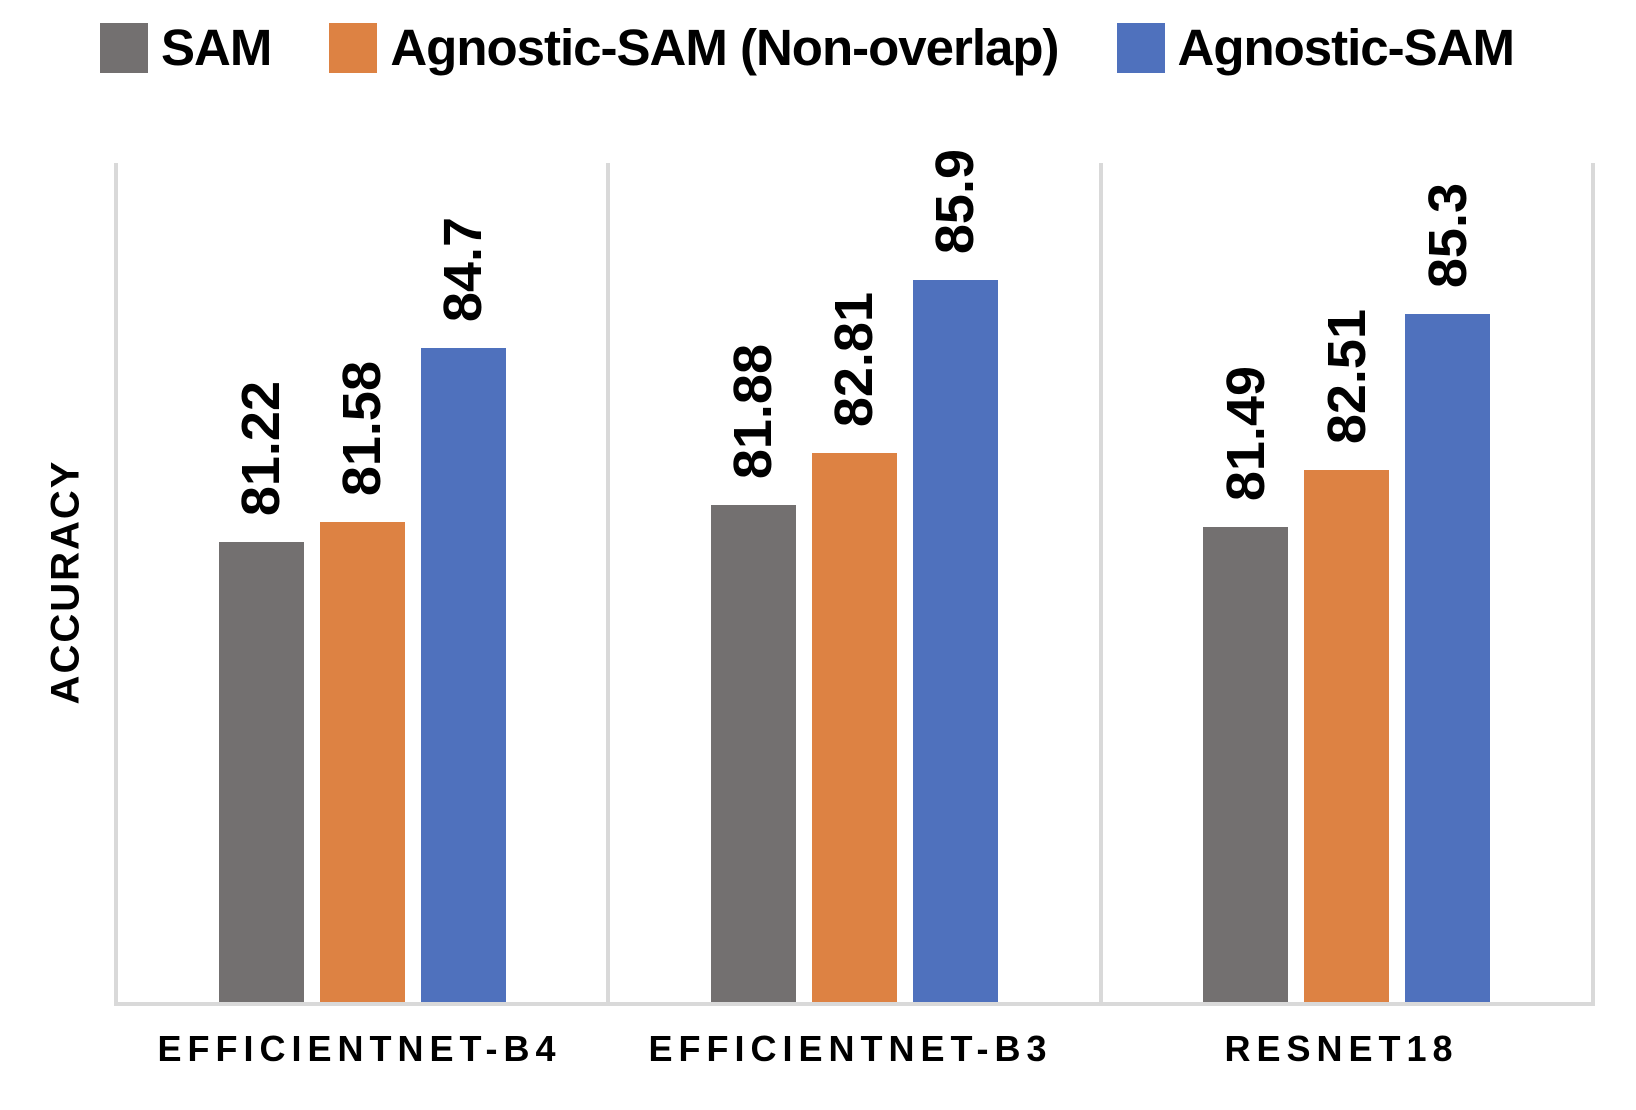  Describe the element at coordinates (362, 762) in the screenshot. I see `bar-agnostic-sam-non-overlap-efficientnet-b4` at that location.